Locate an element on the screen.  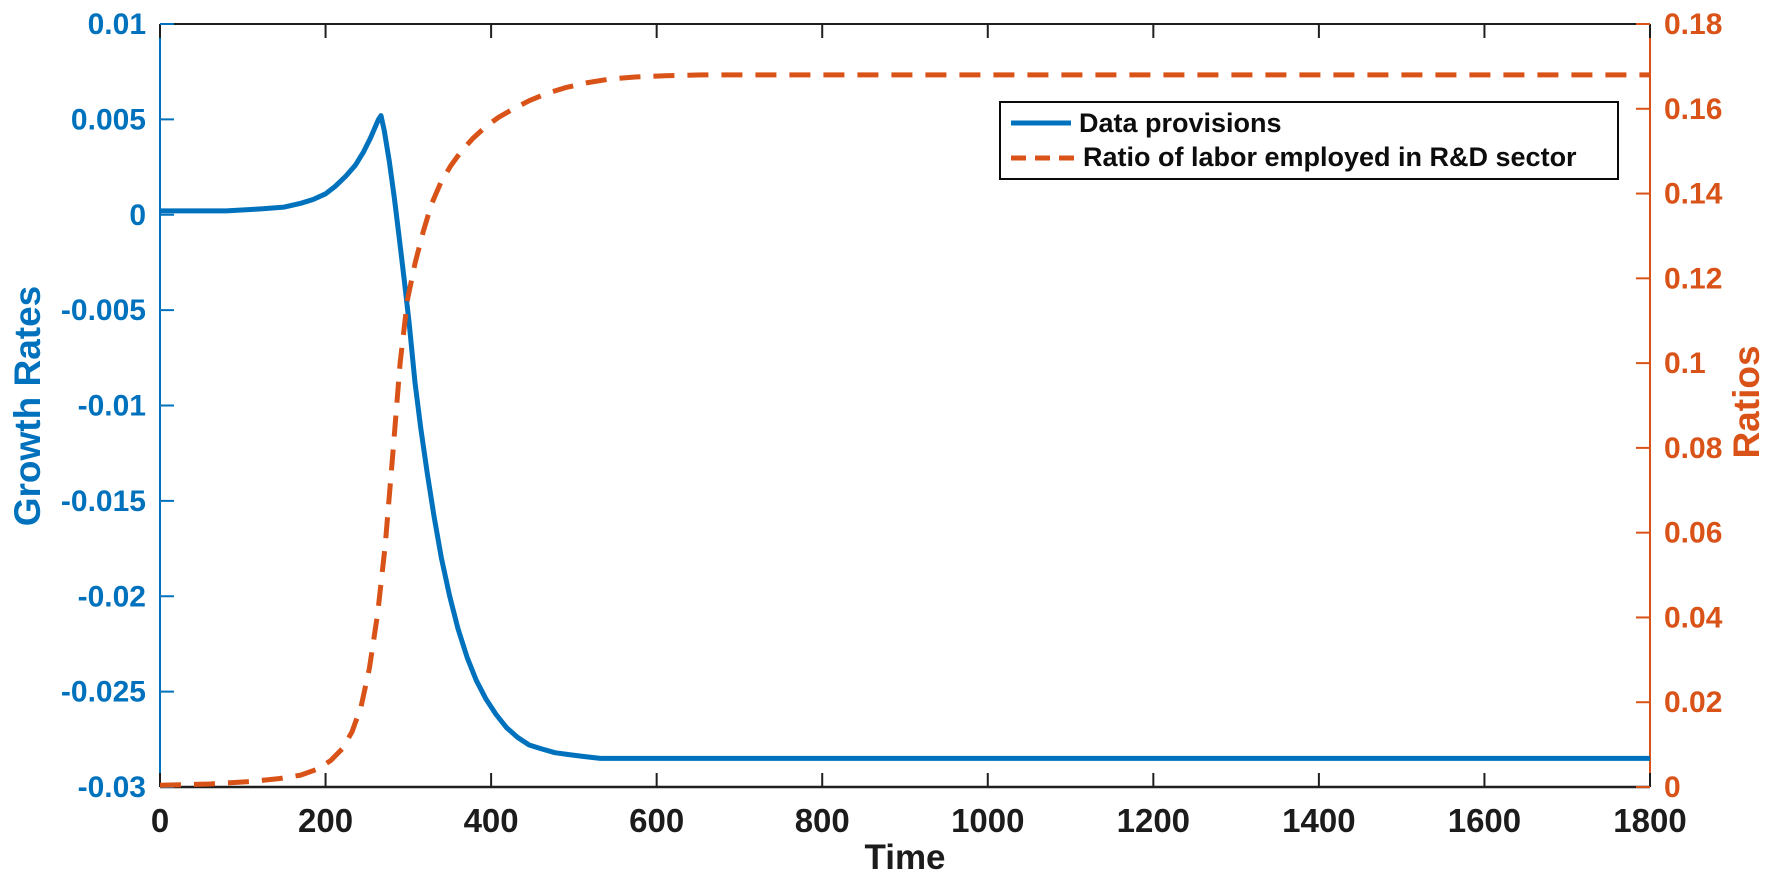
legend-entry-rd-labor-ratio: Ratio of labor employed in R&D sector is located at coordinates (1310, 158).